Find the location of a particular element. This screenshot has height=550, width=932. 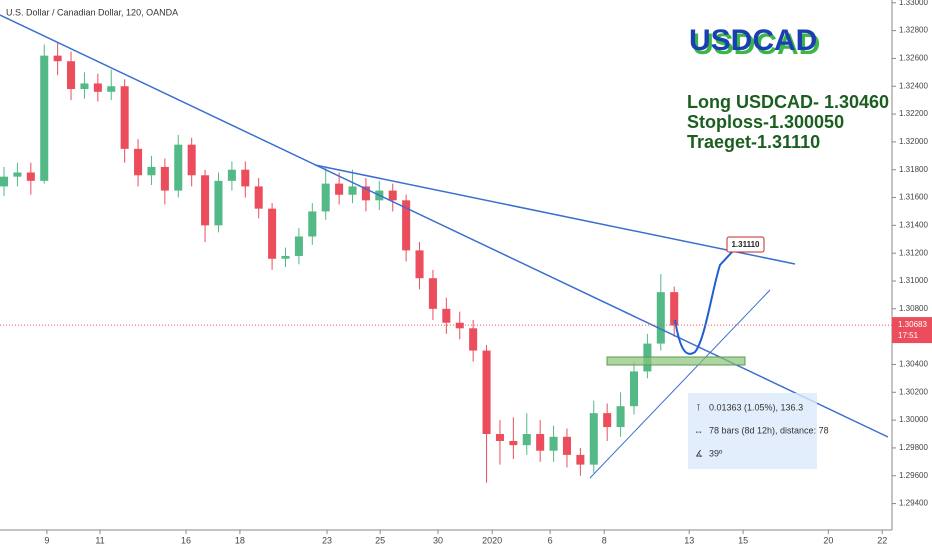

x-tick-label: 18 is located at coordinates (240, 540).